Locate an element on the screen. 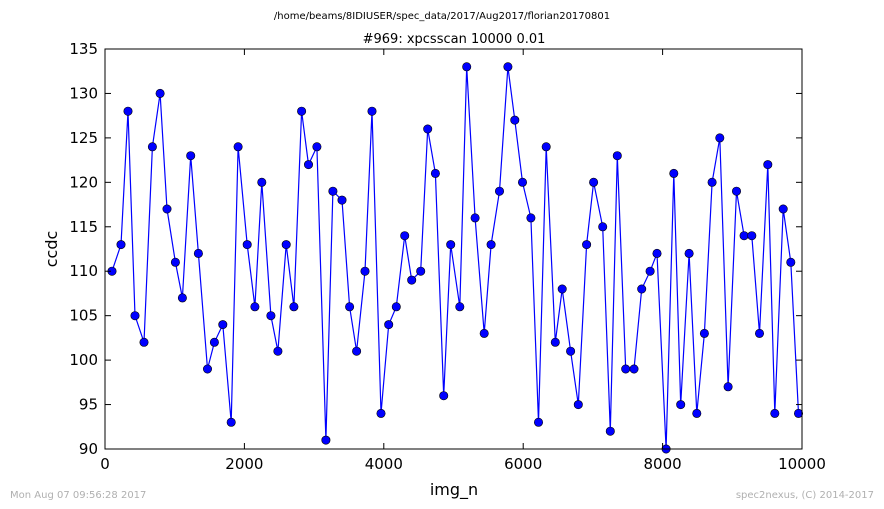 Image resolution: width=884 pixels, height=509 pixels. footer-timestamp: Mon Aug 07 09:56:28 2017 is located at coordinates (78, 495).